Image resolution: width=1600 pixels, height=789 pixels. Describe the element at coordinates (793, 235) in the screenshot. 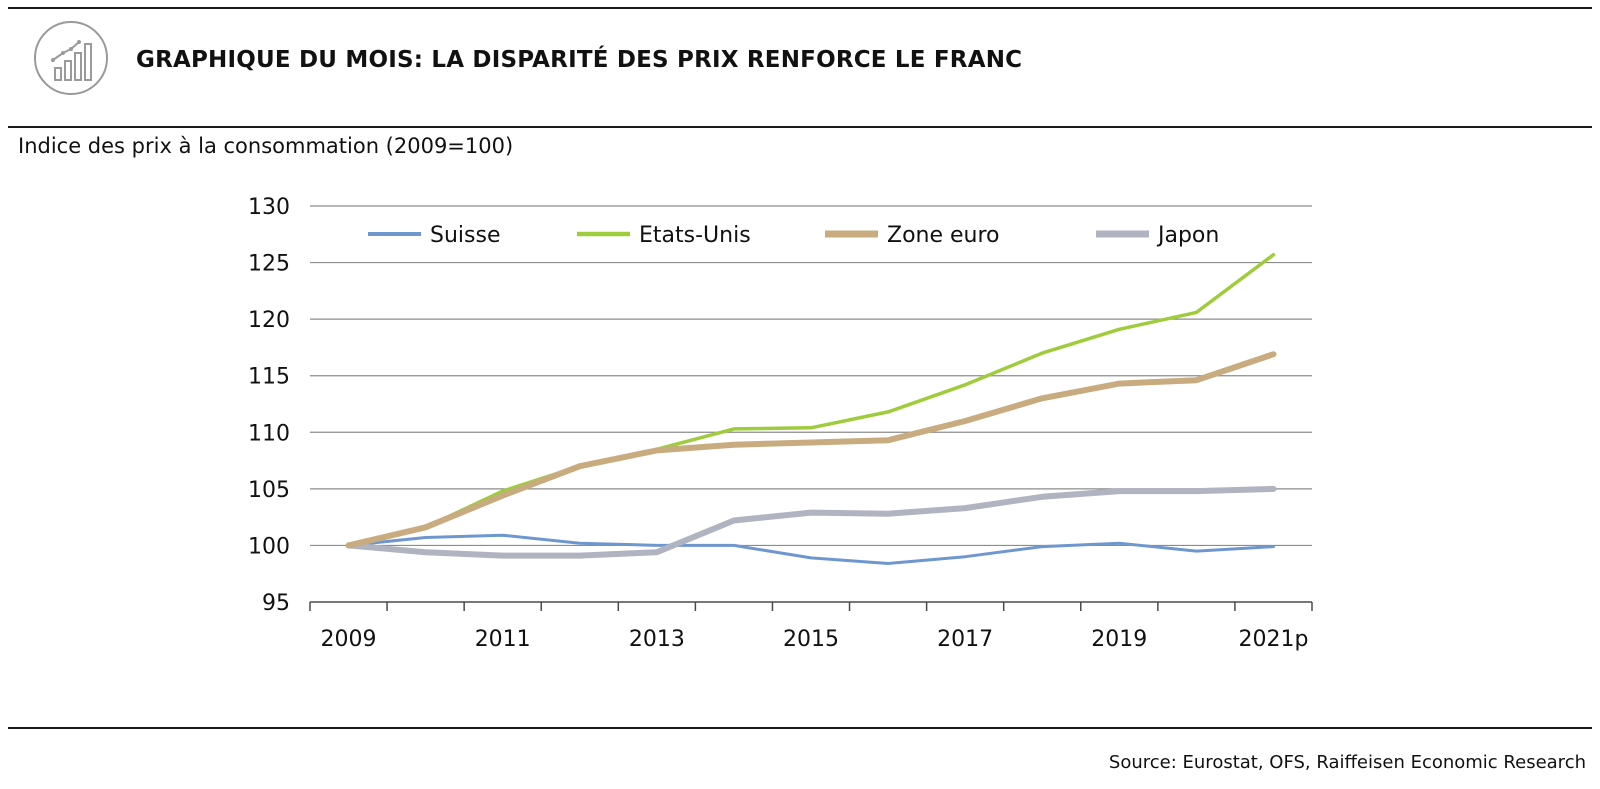

I see `legend: Suisse Etats-Unis Zone euro Japon` at that location.